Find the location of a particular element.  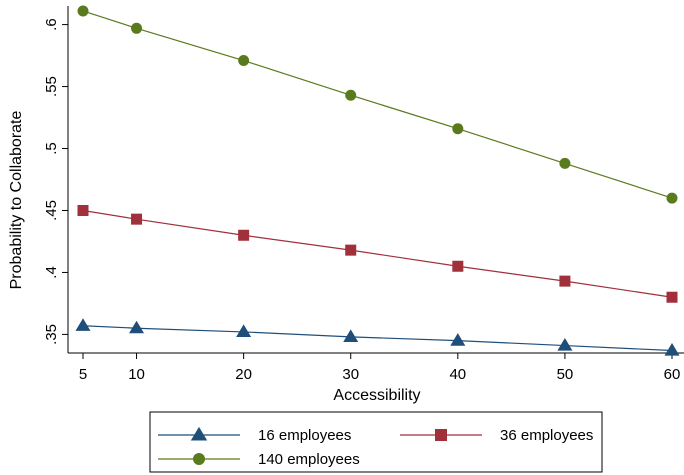

x-tick-label: 5 is located at coordinates (83, 374).